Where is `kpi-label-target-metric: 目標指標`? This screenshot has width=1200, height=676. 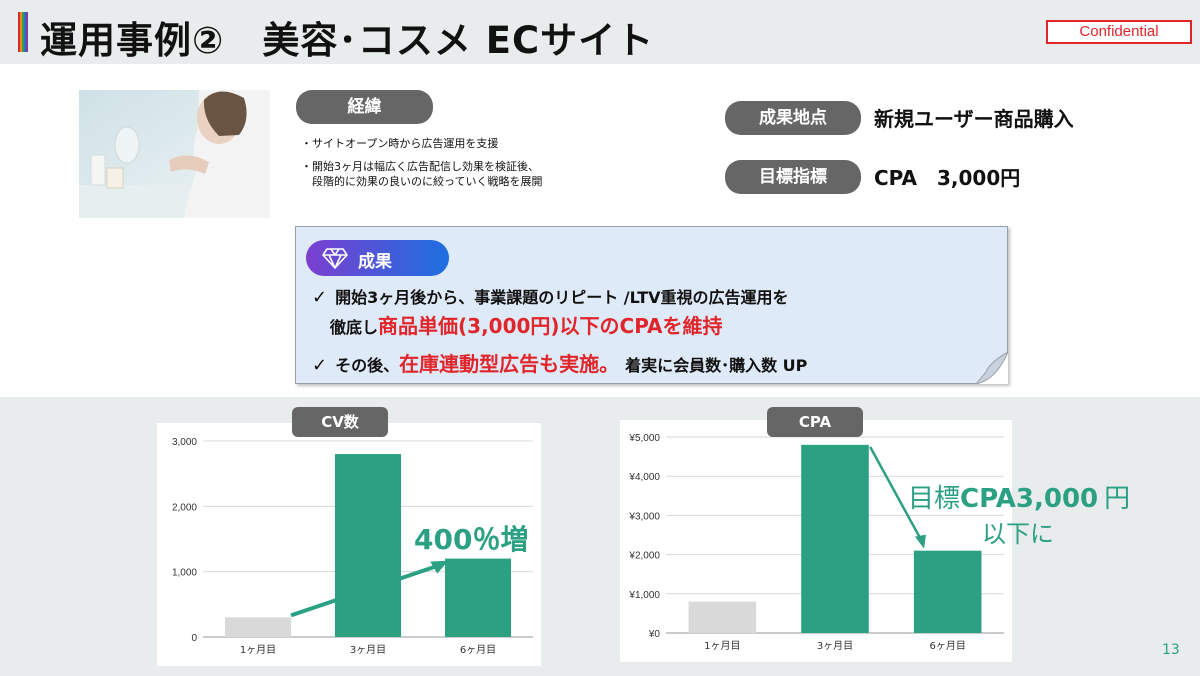
kpi-label-target-metric: 目標指標 is located at coordinates (793, 177).